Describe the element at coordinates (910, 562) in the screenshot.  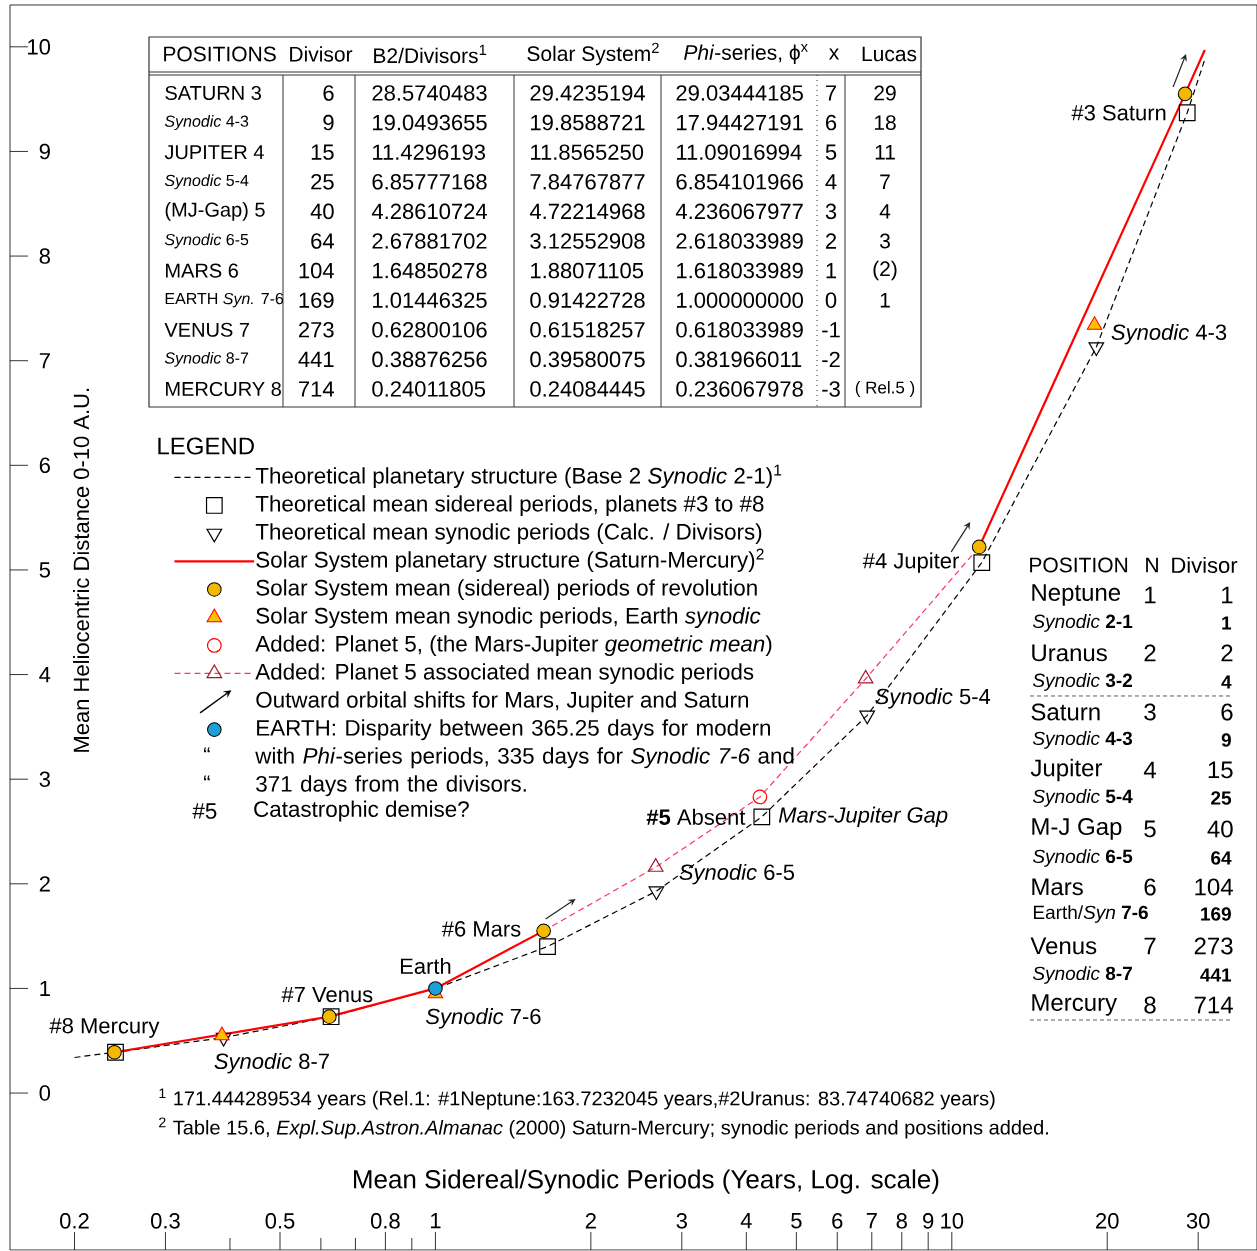
I see `annotation: #4 Jupiter` at that location.